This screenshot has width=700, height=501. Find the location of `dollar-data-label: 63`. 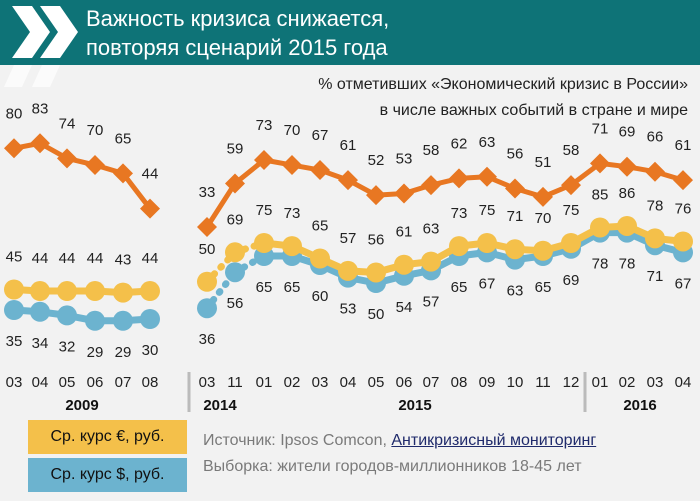

dollar-data-label: 63 is located at coordinates (515, 291).